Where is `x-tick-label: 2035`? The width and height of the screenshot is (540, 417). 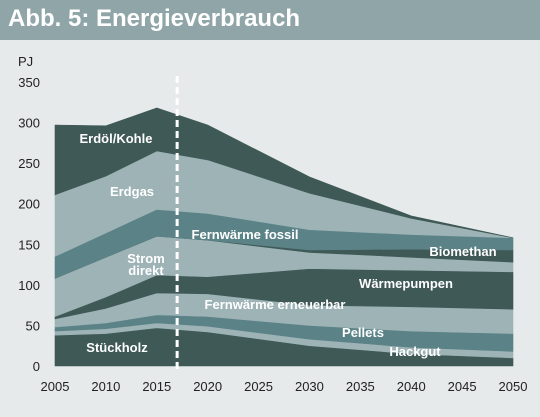 x-tick-label: 2035 is located at coordinates (360, 386).